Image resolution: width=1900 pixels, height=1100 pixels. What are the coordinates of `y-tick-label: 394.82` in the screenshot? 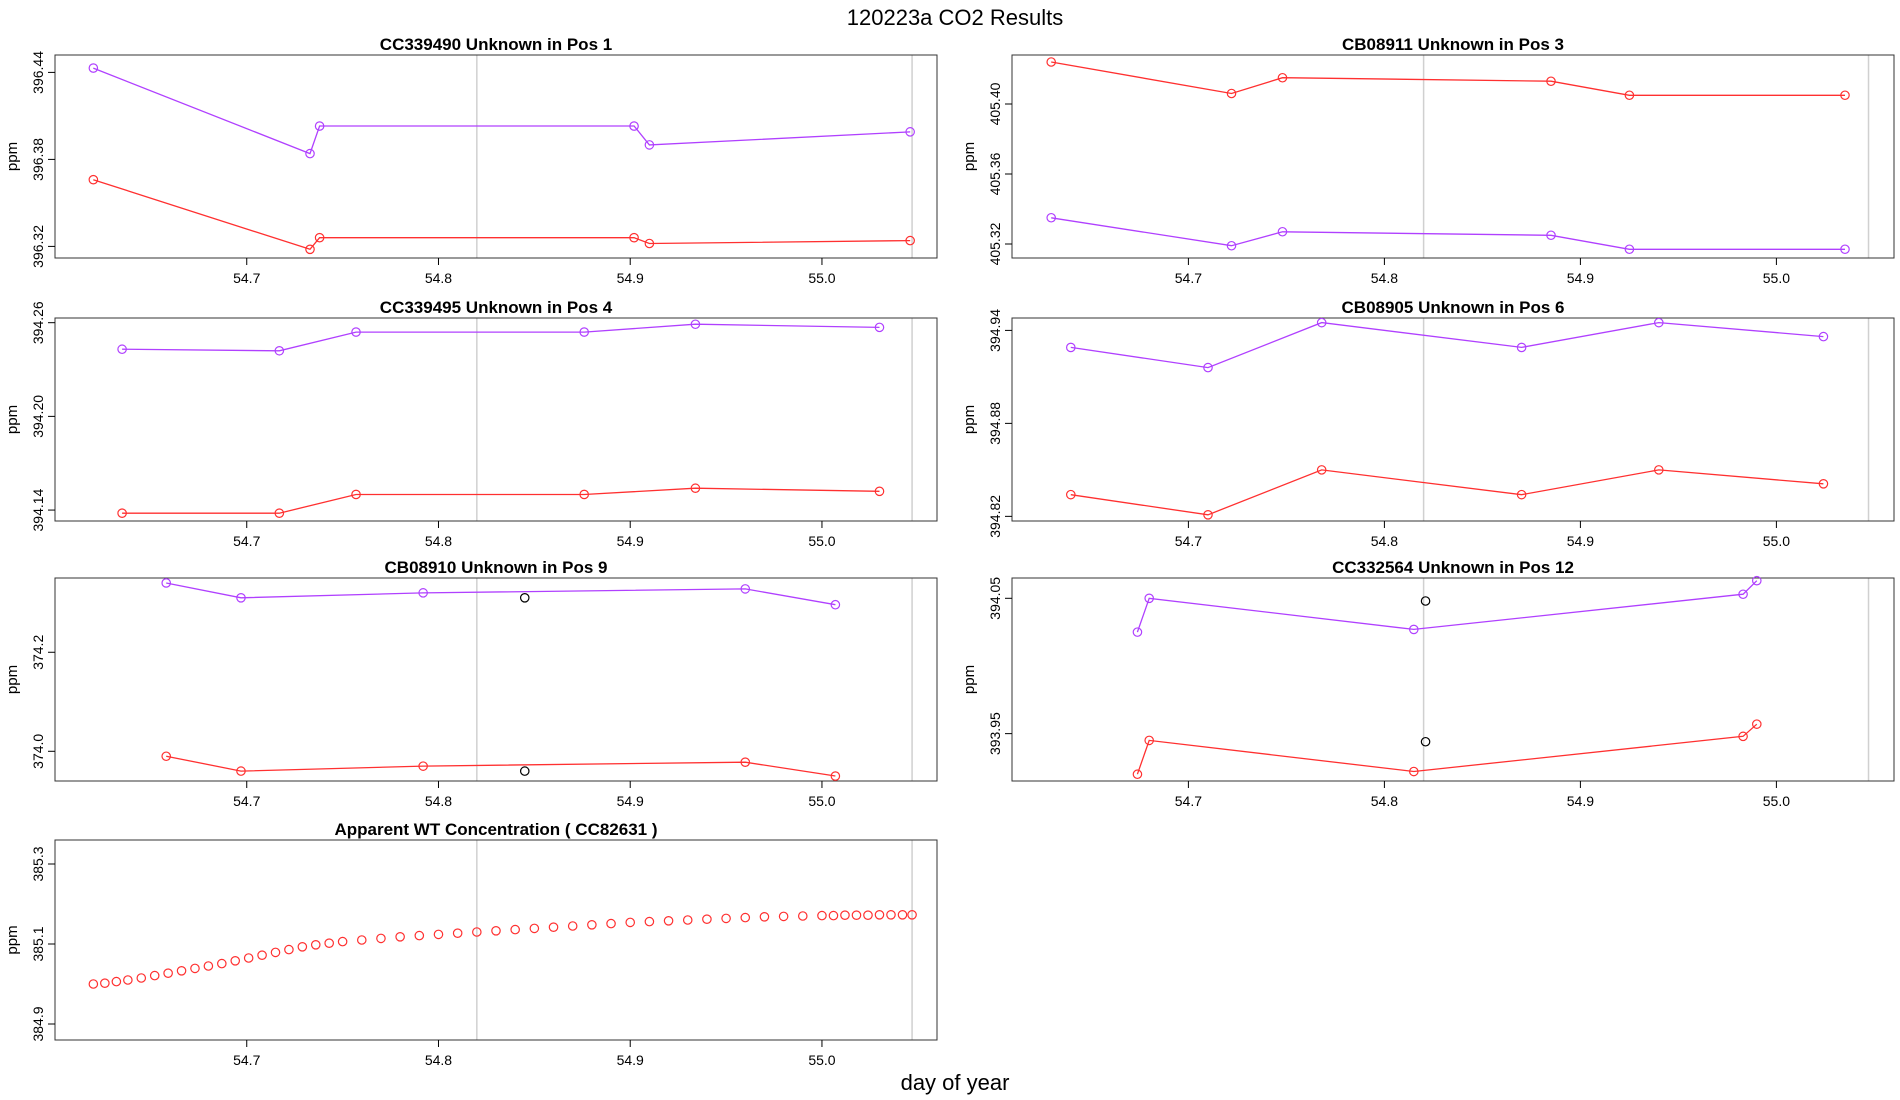 It's located at (995, 516).